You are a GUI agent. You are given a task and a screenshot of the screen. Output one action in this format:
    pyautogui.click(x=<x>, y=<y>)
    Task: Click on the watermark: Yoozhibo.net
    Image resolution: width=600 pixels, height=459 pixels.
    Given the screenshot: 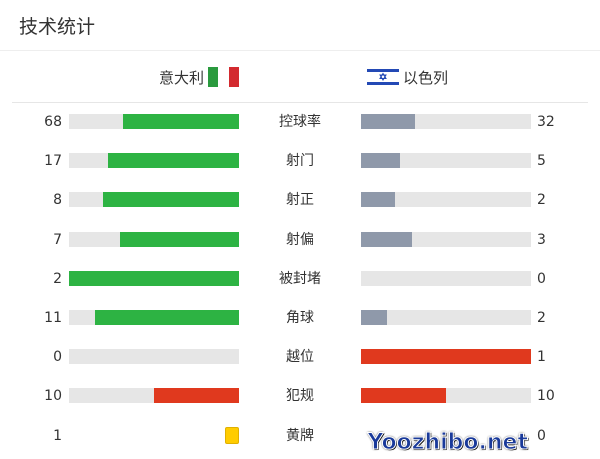 What is the action you would take?
    pyautogui.click(x=447, y=443)
    